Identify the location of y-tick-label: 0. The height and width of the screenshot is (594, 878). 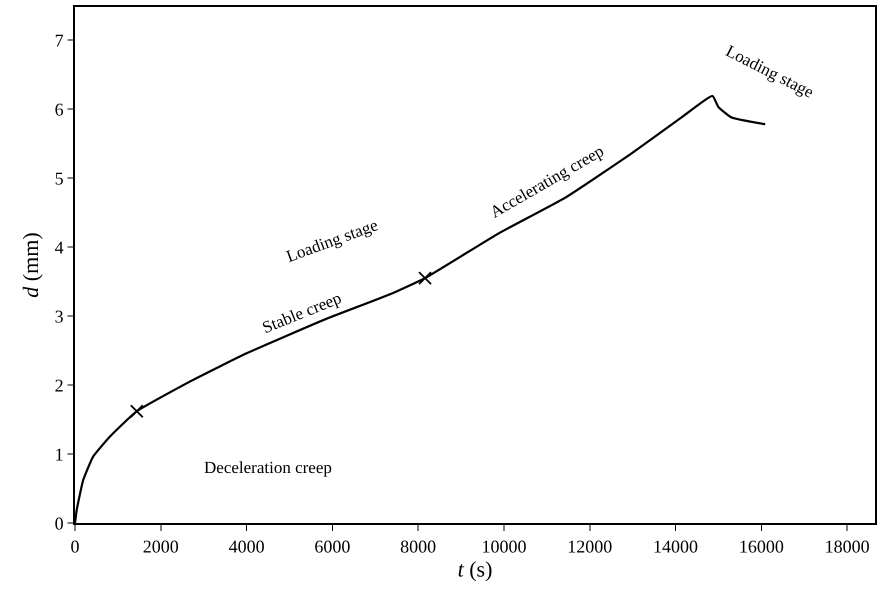
(59, 523).